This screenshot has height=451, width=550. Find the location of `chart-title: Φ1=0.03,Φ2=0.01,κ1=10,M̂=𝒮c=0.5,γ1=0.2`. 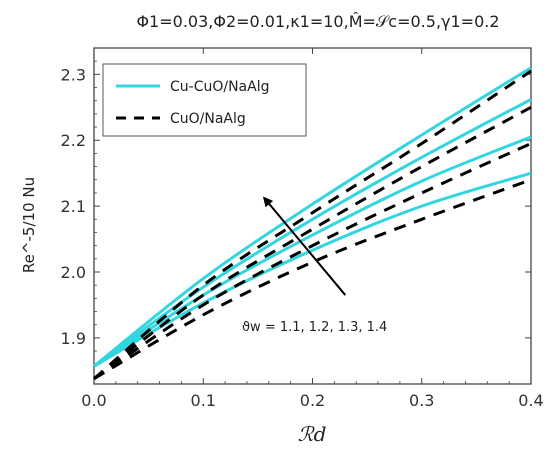

chart-title: Φ1=0.03,Φ2=0.01,κ1=10,M̂=𝒮c=0.5,γ1=0.2 is located at coordinates (317, 21).